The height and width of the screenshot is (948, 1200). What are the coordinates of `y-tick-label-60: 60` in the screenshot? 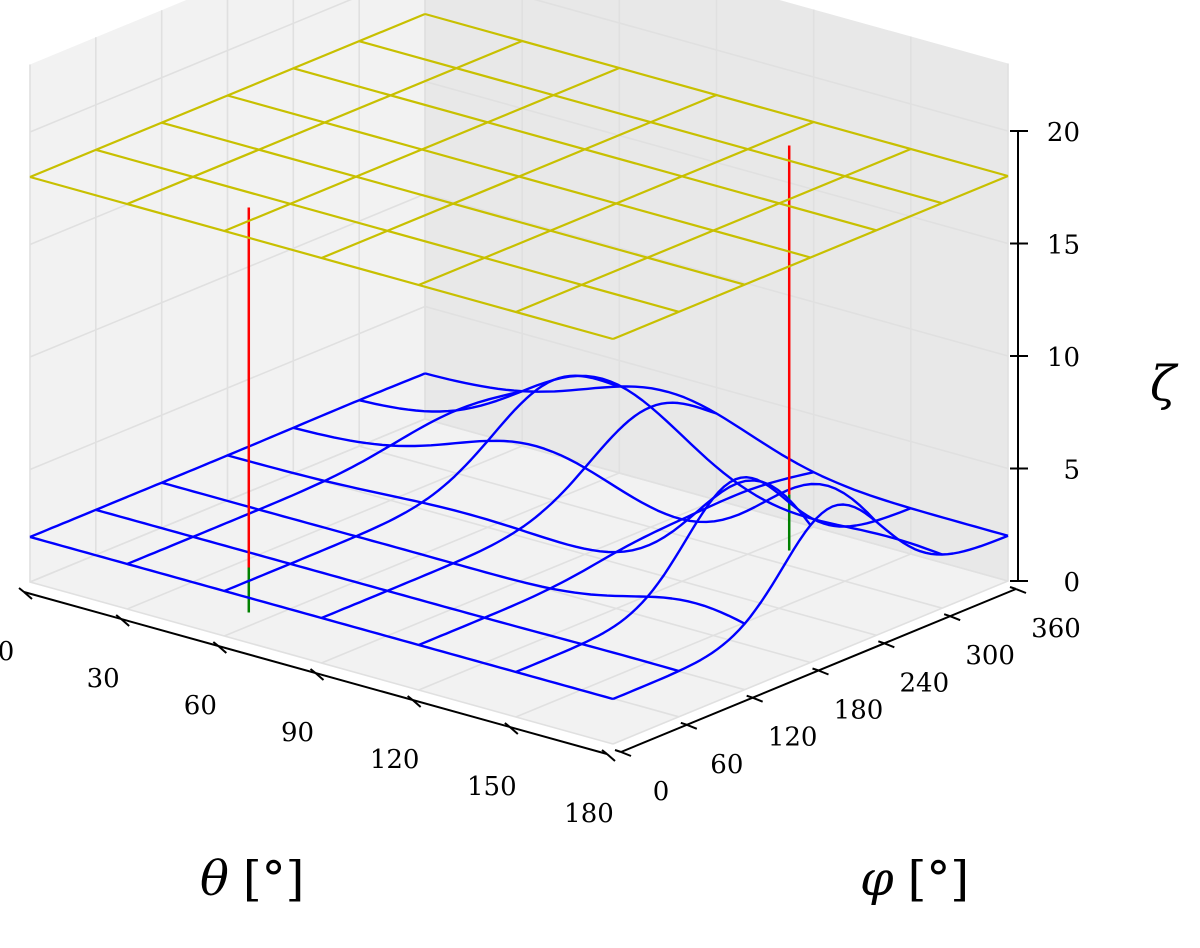 It's located at (726, 765).